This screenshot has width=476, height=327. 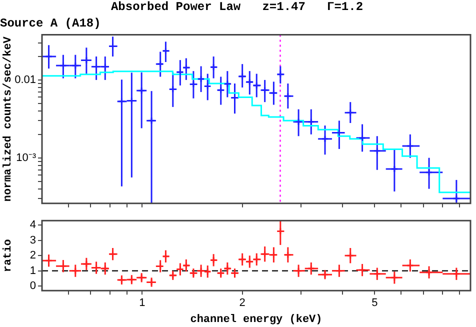 I want to click on y-tick-label: 10⁻³, so click(x=26, y=158).